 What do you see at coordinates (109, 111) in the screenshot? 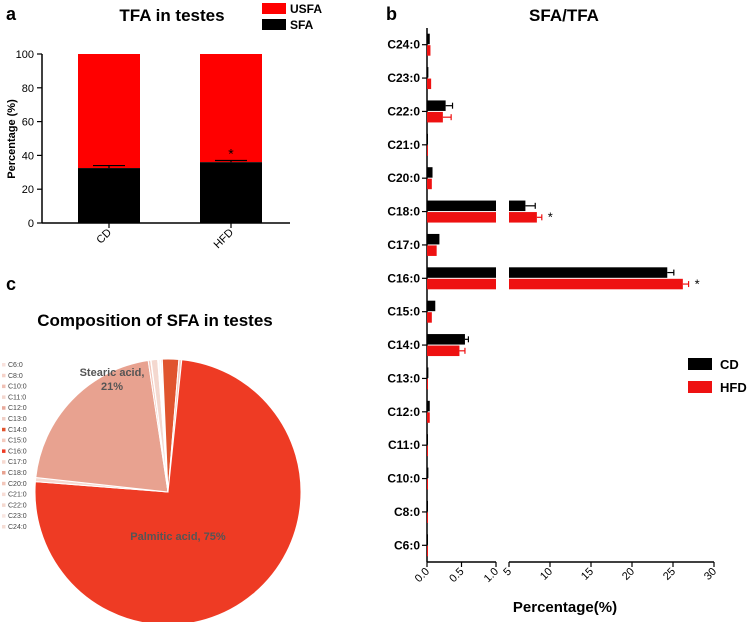
I see `bar-usfa-cd` at bounding box center [109, 111].